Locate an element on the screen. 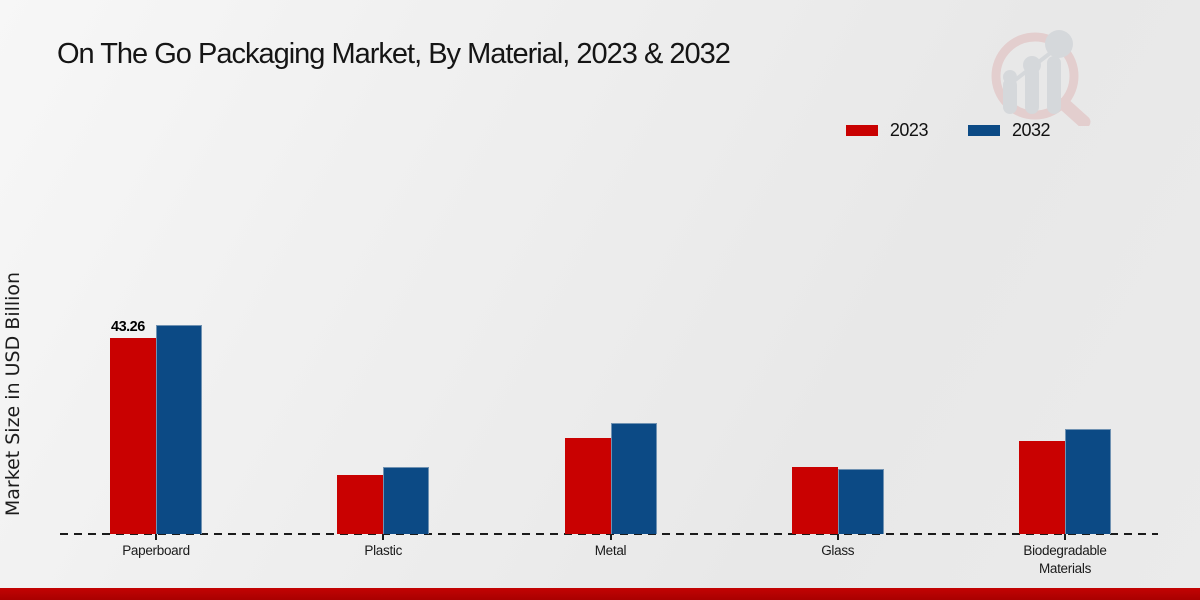  magnifier-barchart-logo-icon is located at coordinates (1041, 78).